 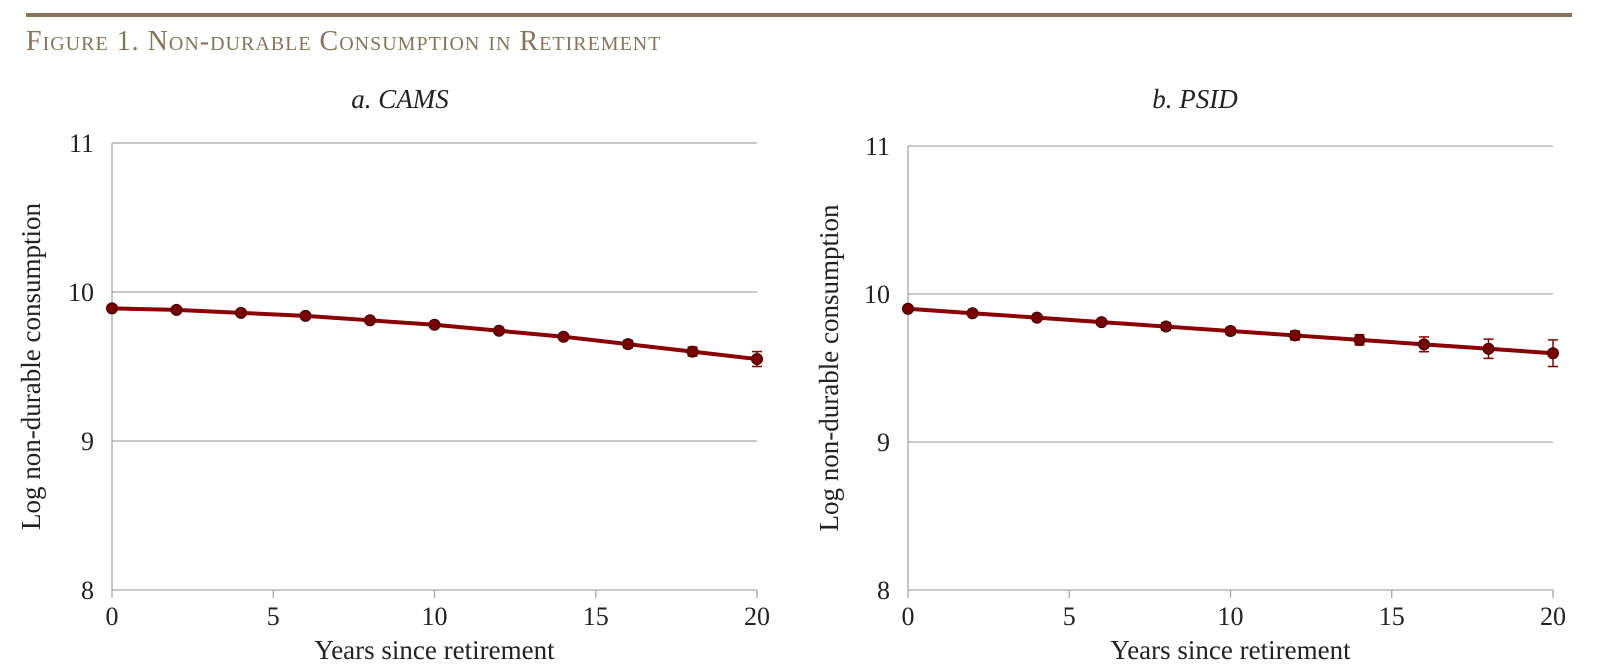 What do you see at coordinates (112, 616) in the screenshot?
I see `panel-a-xtick-label: 0` at bounding box center [112, 616].